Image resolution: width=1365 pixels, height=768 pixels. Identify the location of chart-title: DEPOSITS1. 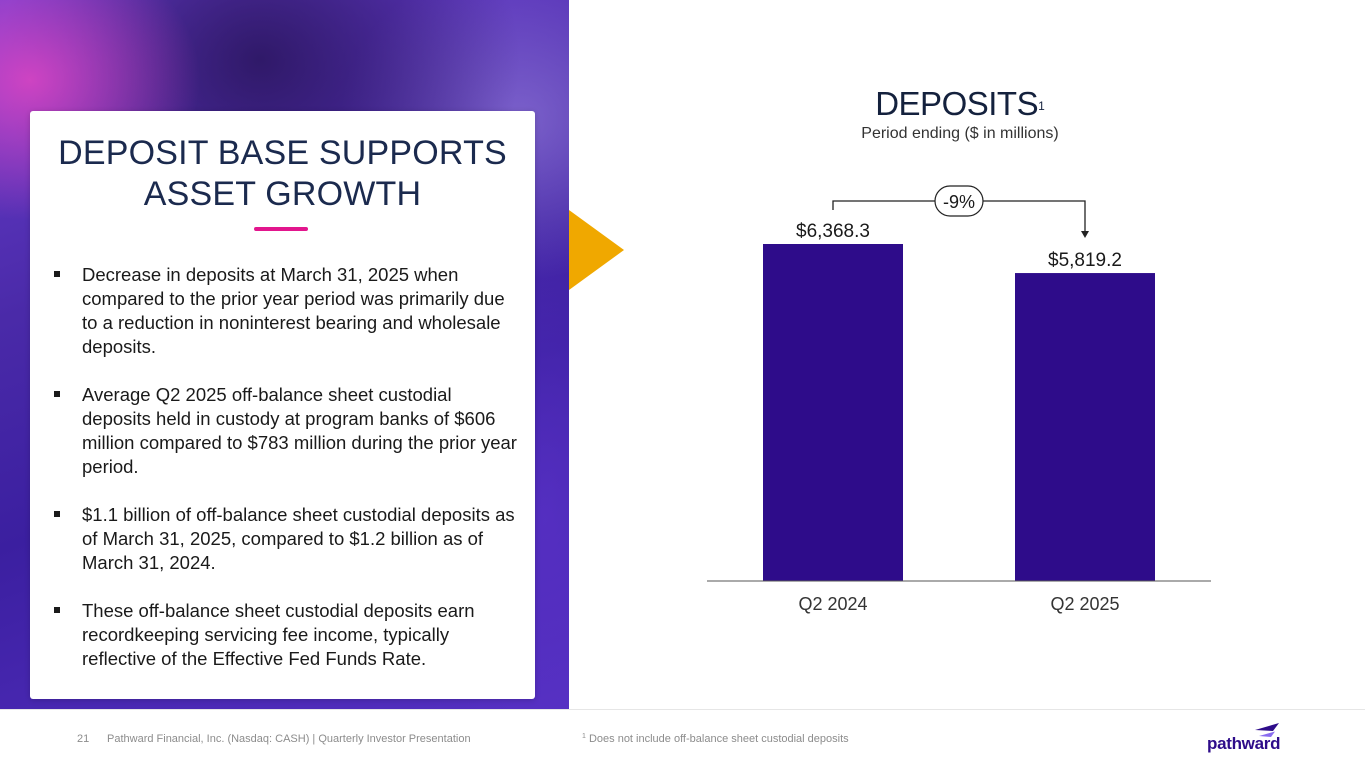
(960, 104).